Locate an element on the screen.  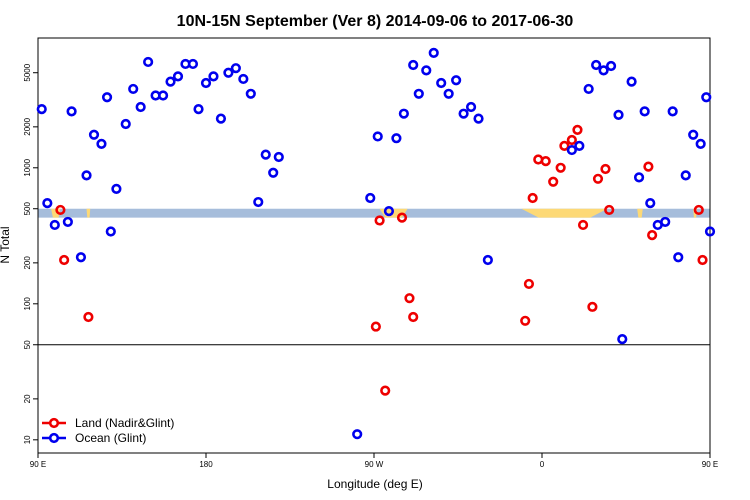
y-tick-label: 50 is located at coordinates (27, 344).